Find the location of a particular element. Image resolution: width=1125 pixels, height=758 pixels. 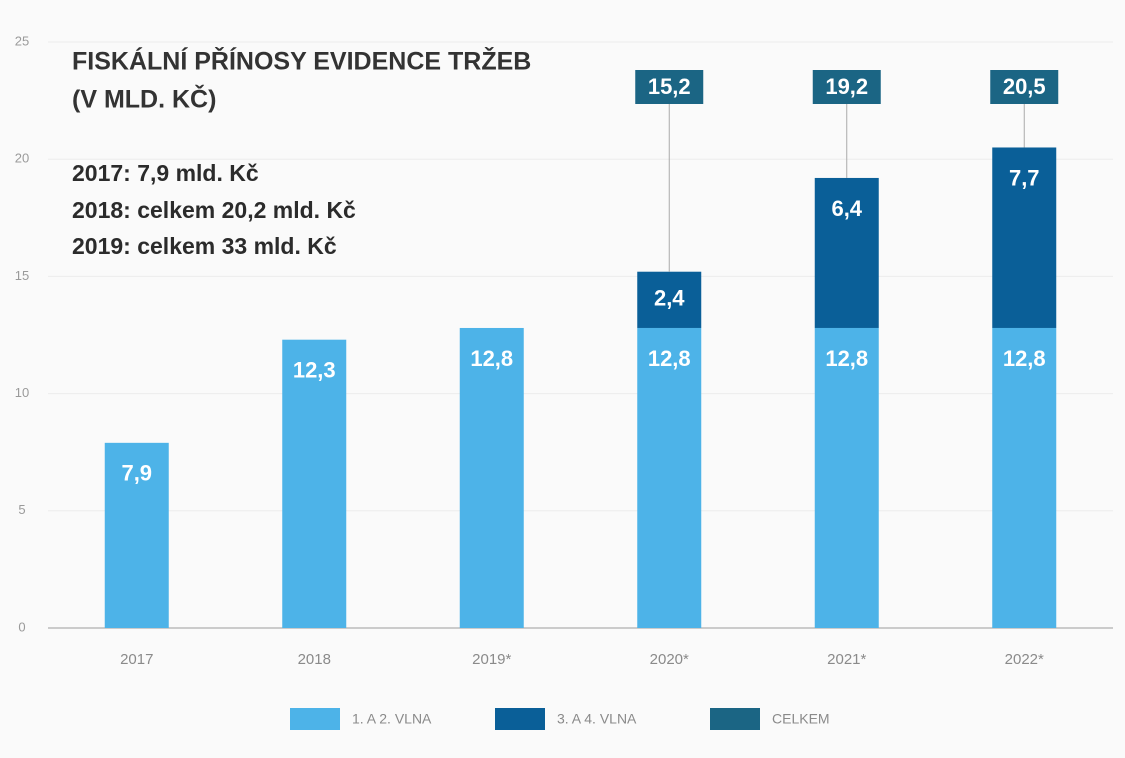

total-label: 15,2 is located at coordinates (669, 86).